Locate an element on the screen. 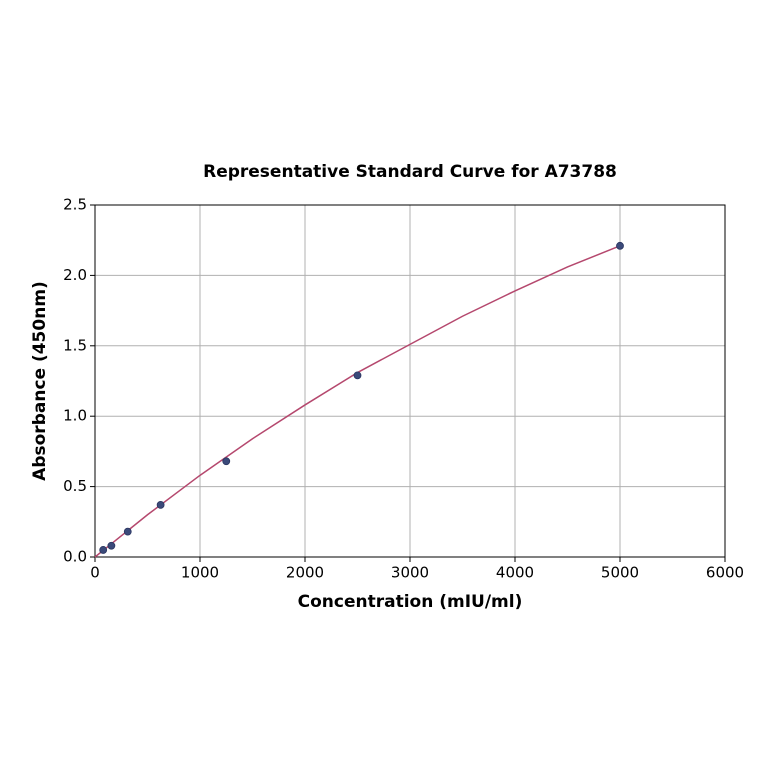 The height and width of the screenshot is (764, 764). y-axis-label: Absorbance (450nm) is located at coordinates (40, 381).